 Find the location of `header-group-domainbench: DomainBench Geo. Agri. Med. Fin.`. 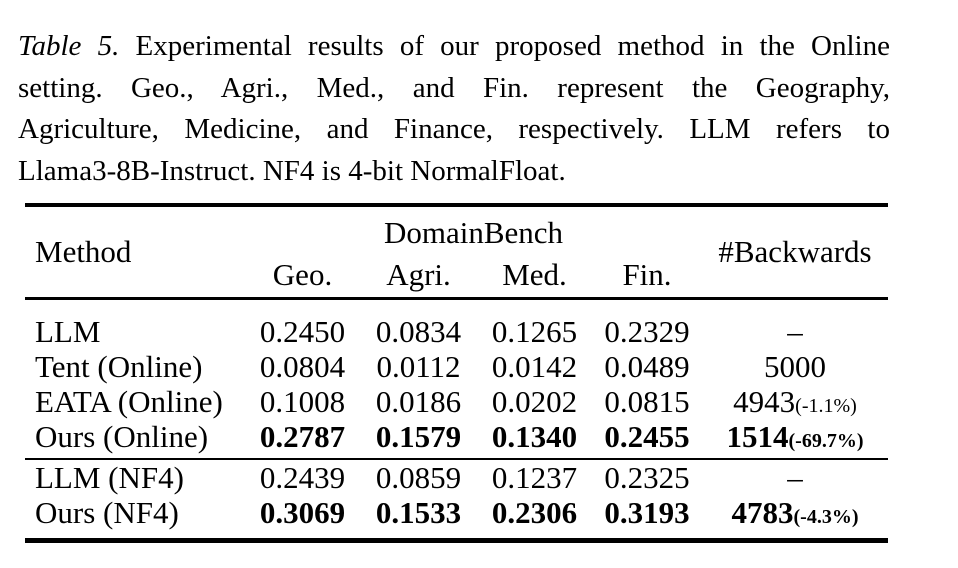

header-group-domainbench: DomainBench Geo. Agri. Med. Fin. is located at coordinates (473, 252).